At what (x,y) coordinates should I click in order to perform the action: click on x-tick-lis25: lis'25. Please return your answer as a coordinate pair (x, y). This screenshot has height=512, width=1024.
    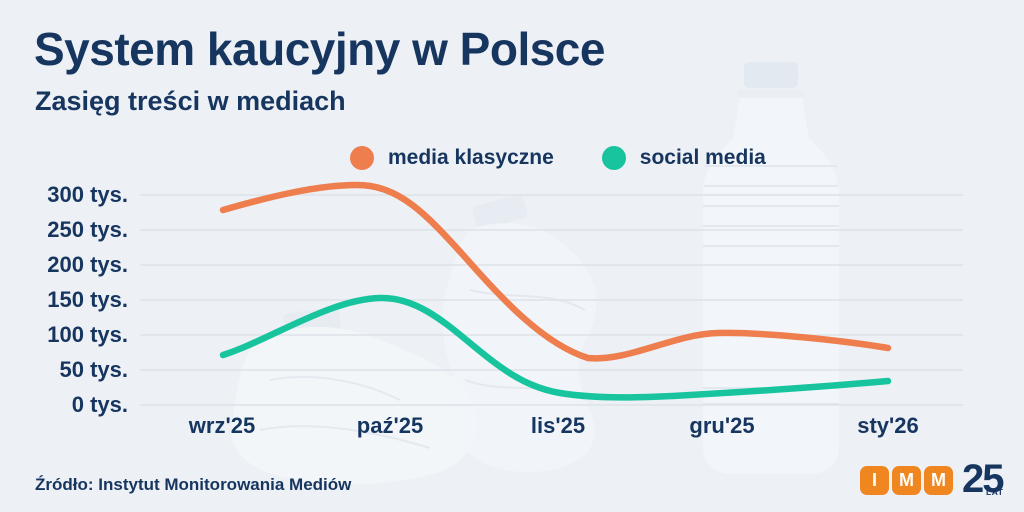
    Looking at the image, I should click on (558, 425).